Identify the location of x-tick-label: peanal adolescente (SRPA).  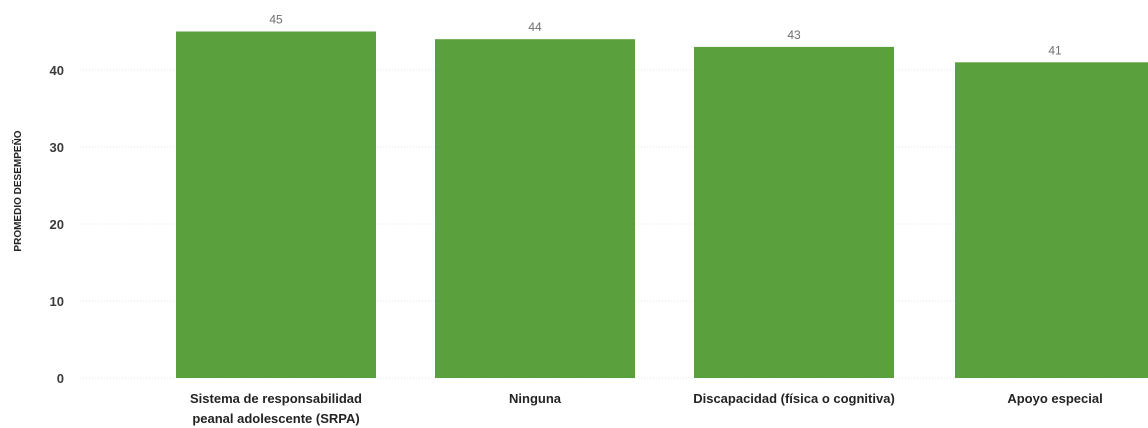
(275, 418).